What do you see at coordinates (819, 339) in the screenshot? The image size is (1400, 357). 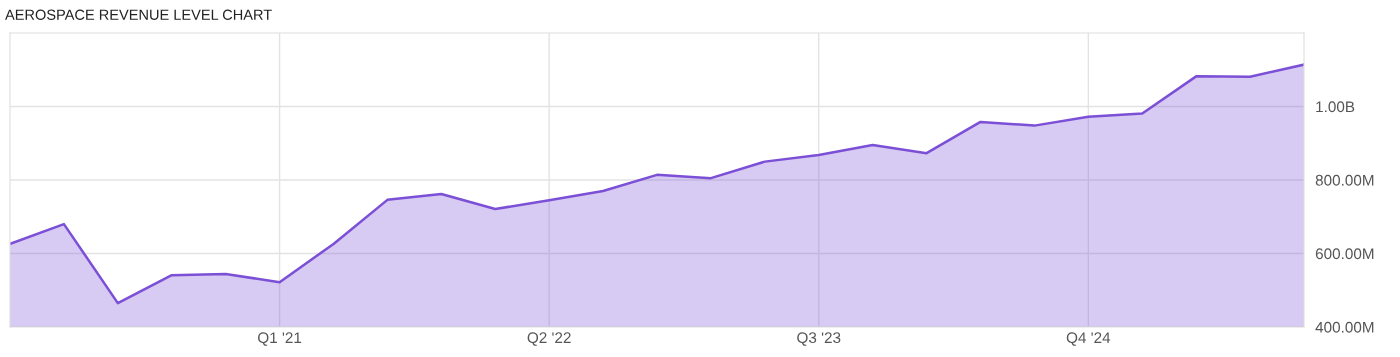 I see `x-tick-label: Q3 '23` at bounding box center [819, 339].